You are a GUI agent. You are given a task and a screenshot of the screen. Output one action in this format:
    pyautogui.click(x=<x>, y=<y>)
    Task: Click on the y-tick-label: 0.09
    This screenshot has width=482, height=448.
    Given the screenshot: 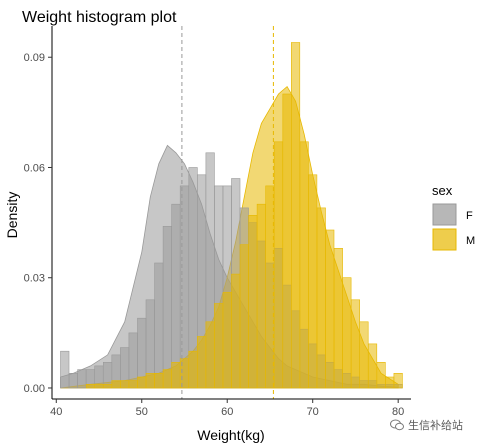 What is the action you would take?
    pyautogui.click(x=34, y=58)
    